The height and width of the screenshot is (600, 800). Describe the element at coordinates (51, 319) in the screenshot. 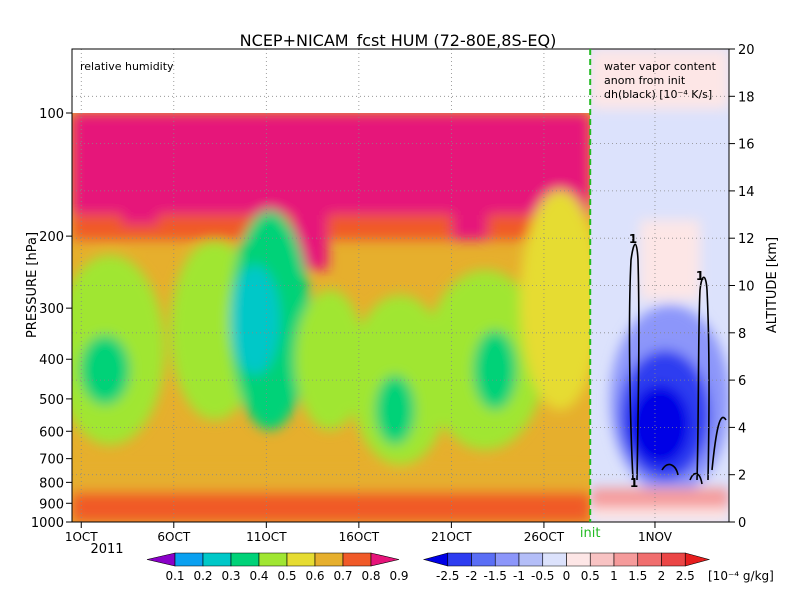

I see `pressure-axis: 100 200 300 400 500 600 700 800 900 1000` at that location.